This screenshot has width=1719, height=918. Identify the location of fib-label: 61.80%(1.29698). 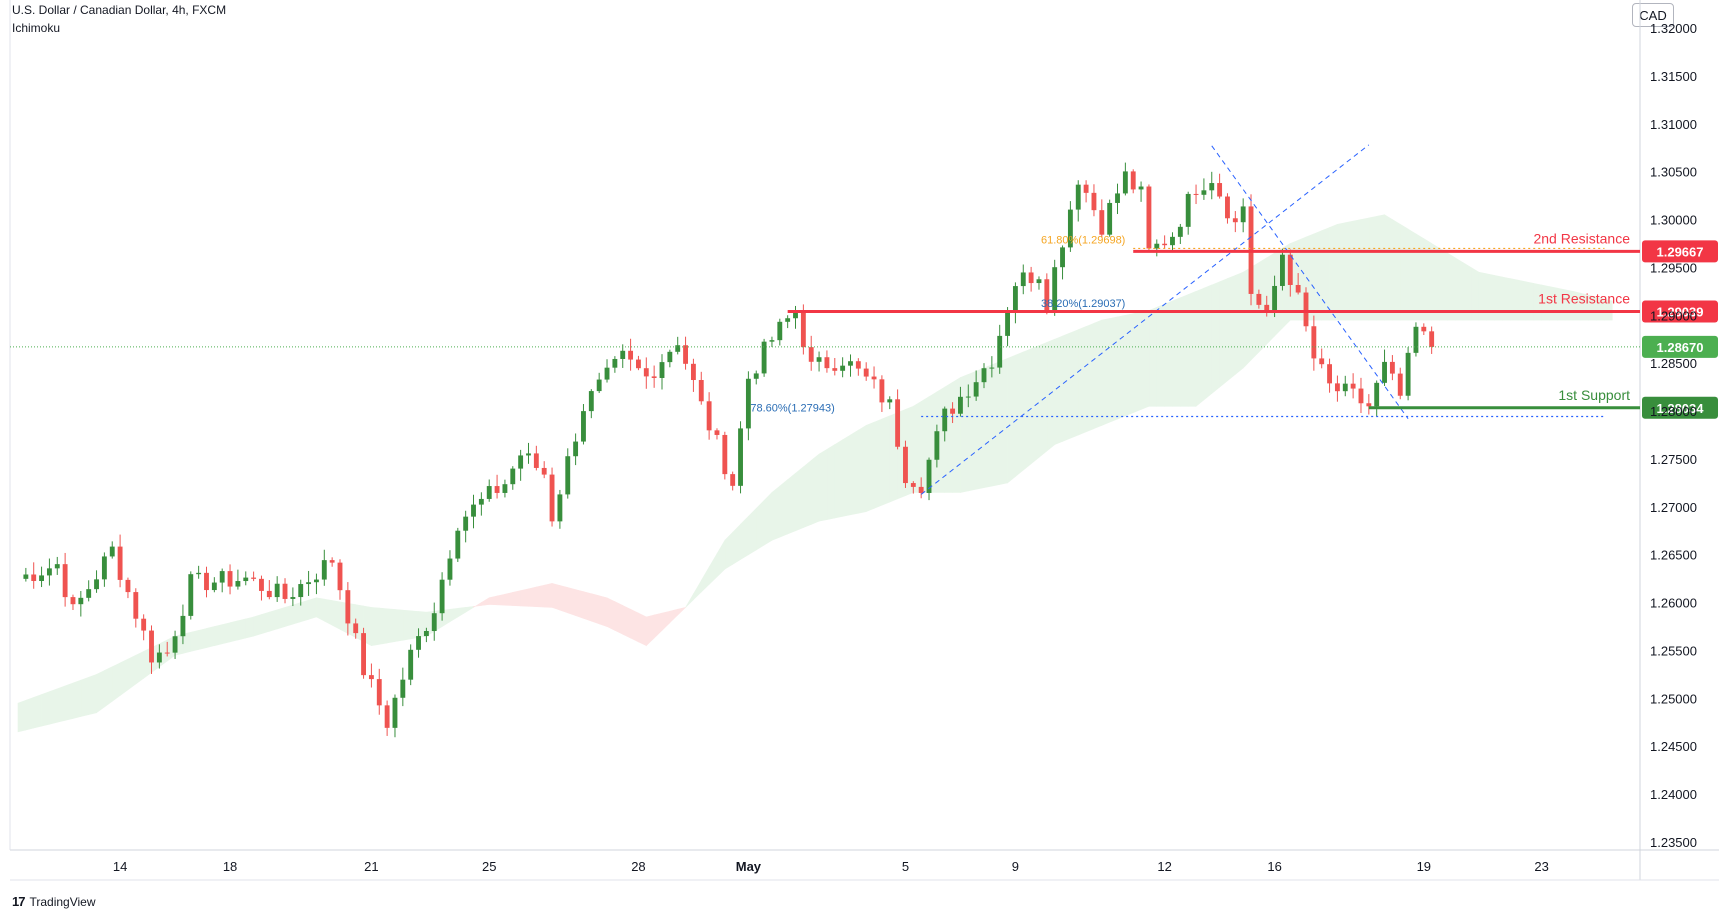
(1083, 240).